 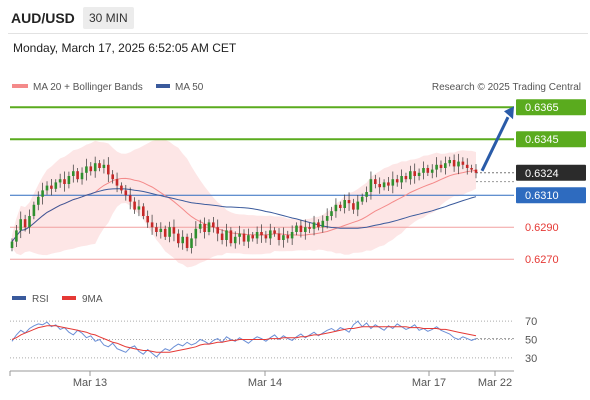 What do you see at coordinates (125, 48) in the screenshot?
I see `timestamp: Monday, March 17, 2025 6:52:05 AM CET` at bounding box center [125, 48].